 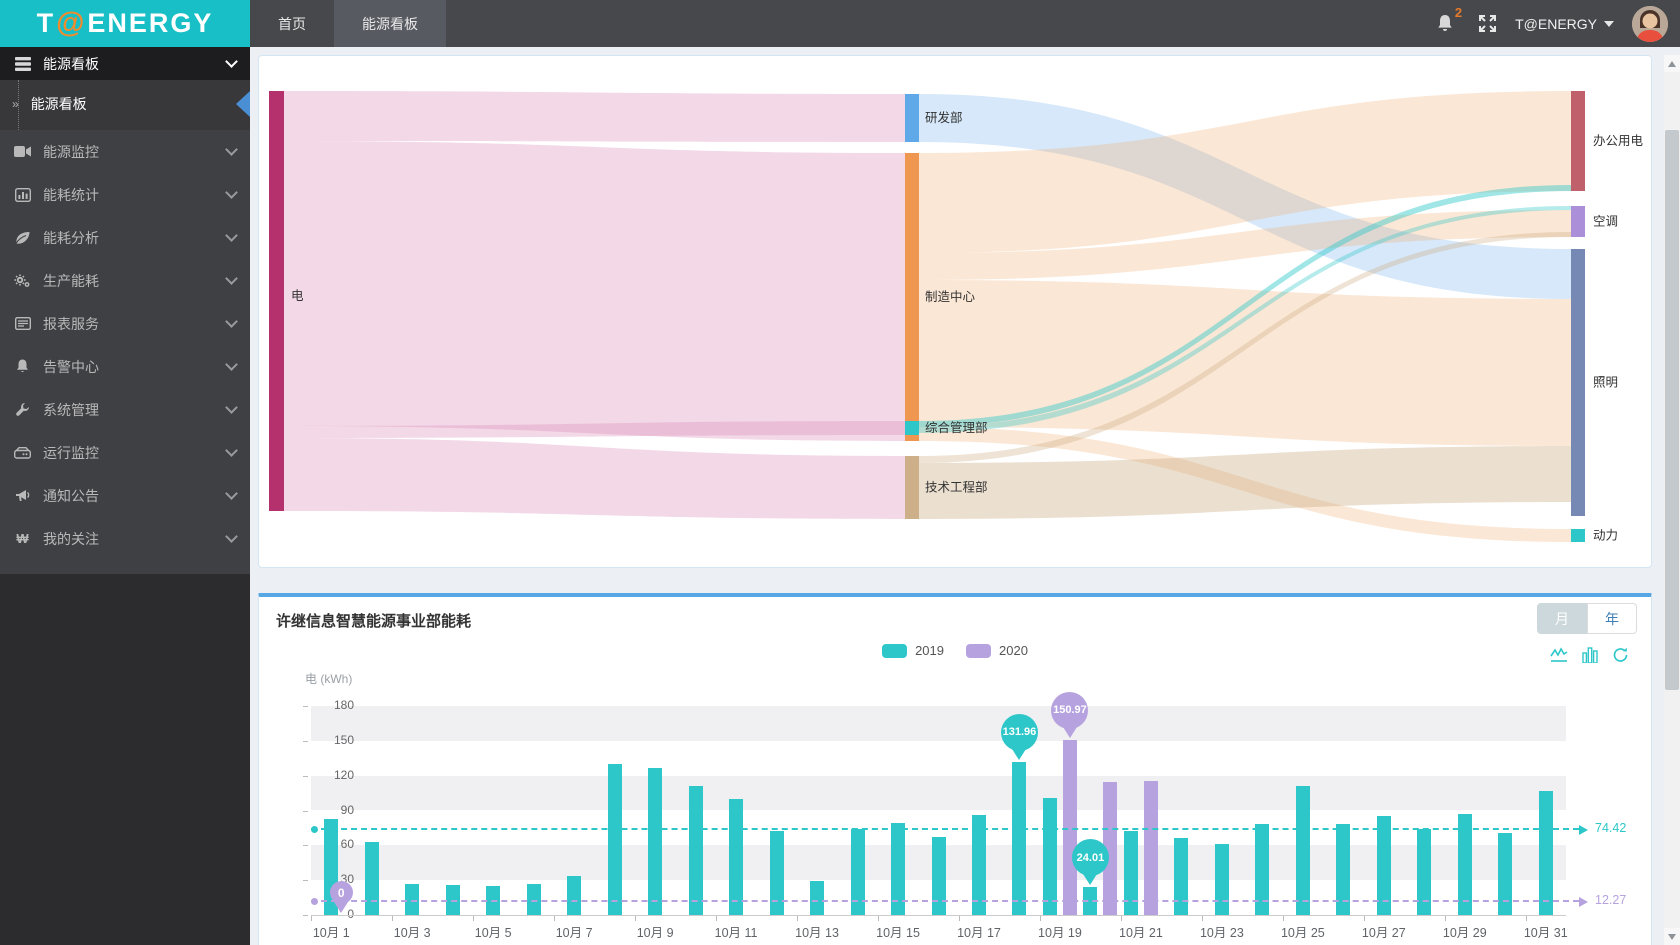 What do you see at coordinates (412, 899) in the screenshot?
I see `bar-2019-10月 3` at bounding box center [412, 899].